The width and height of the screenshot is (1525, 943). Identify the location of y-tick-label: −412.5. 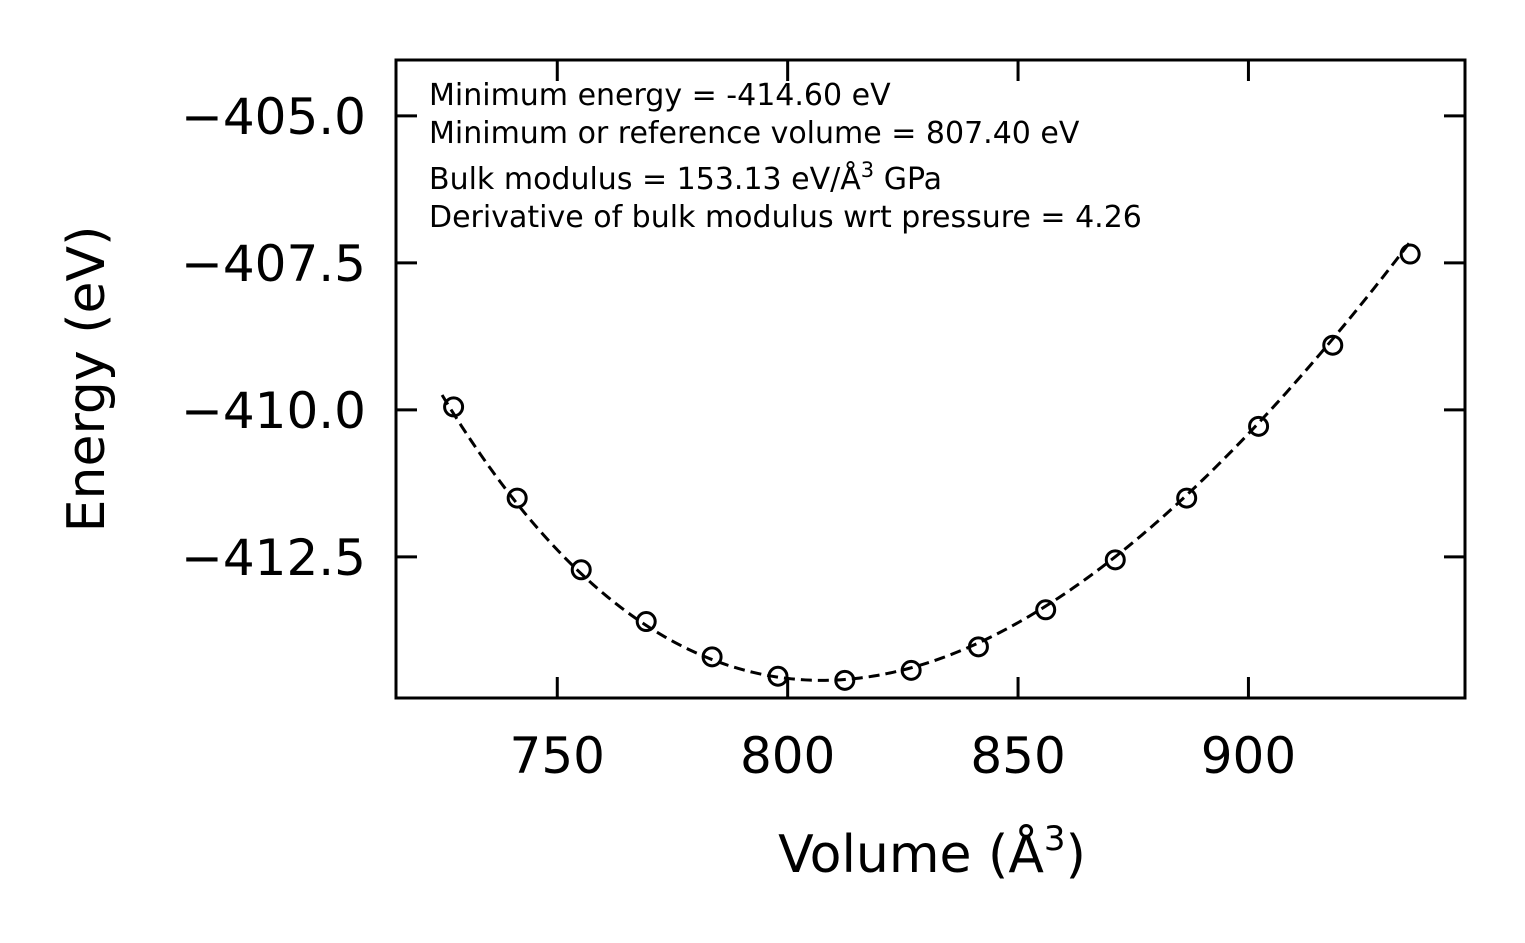
(273, 558).